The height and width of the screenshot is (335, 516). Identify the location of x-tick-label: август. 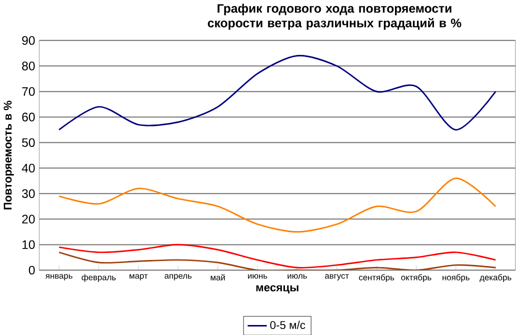
(337, 277).